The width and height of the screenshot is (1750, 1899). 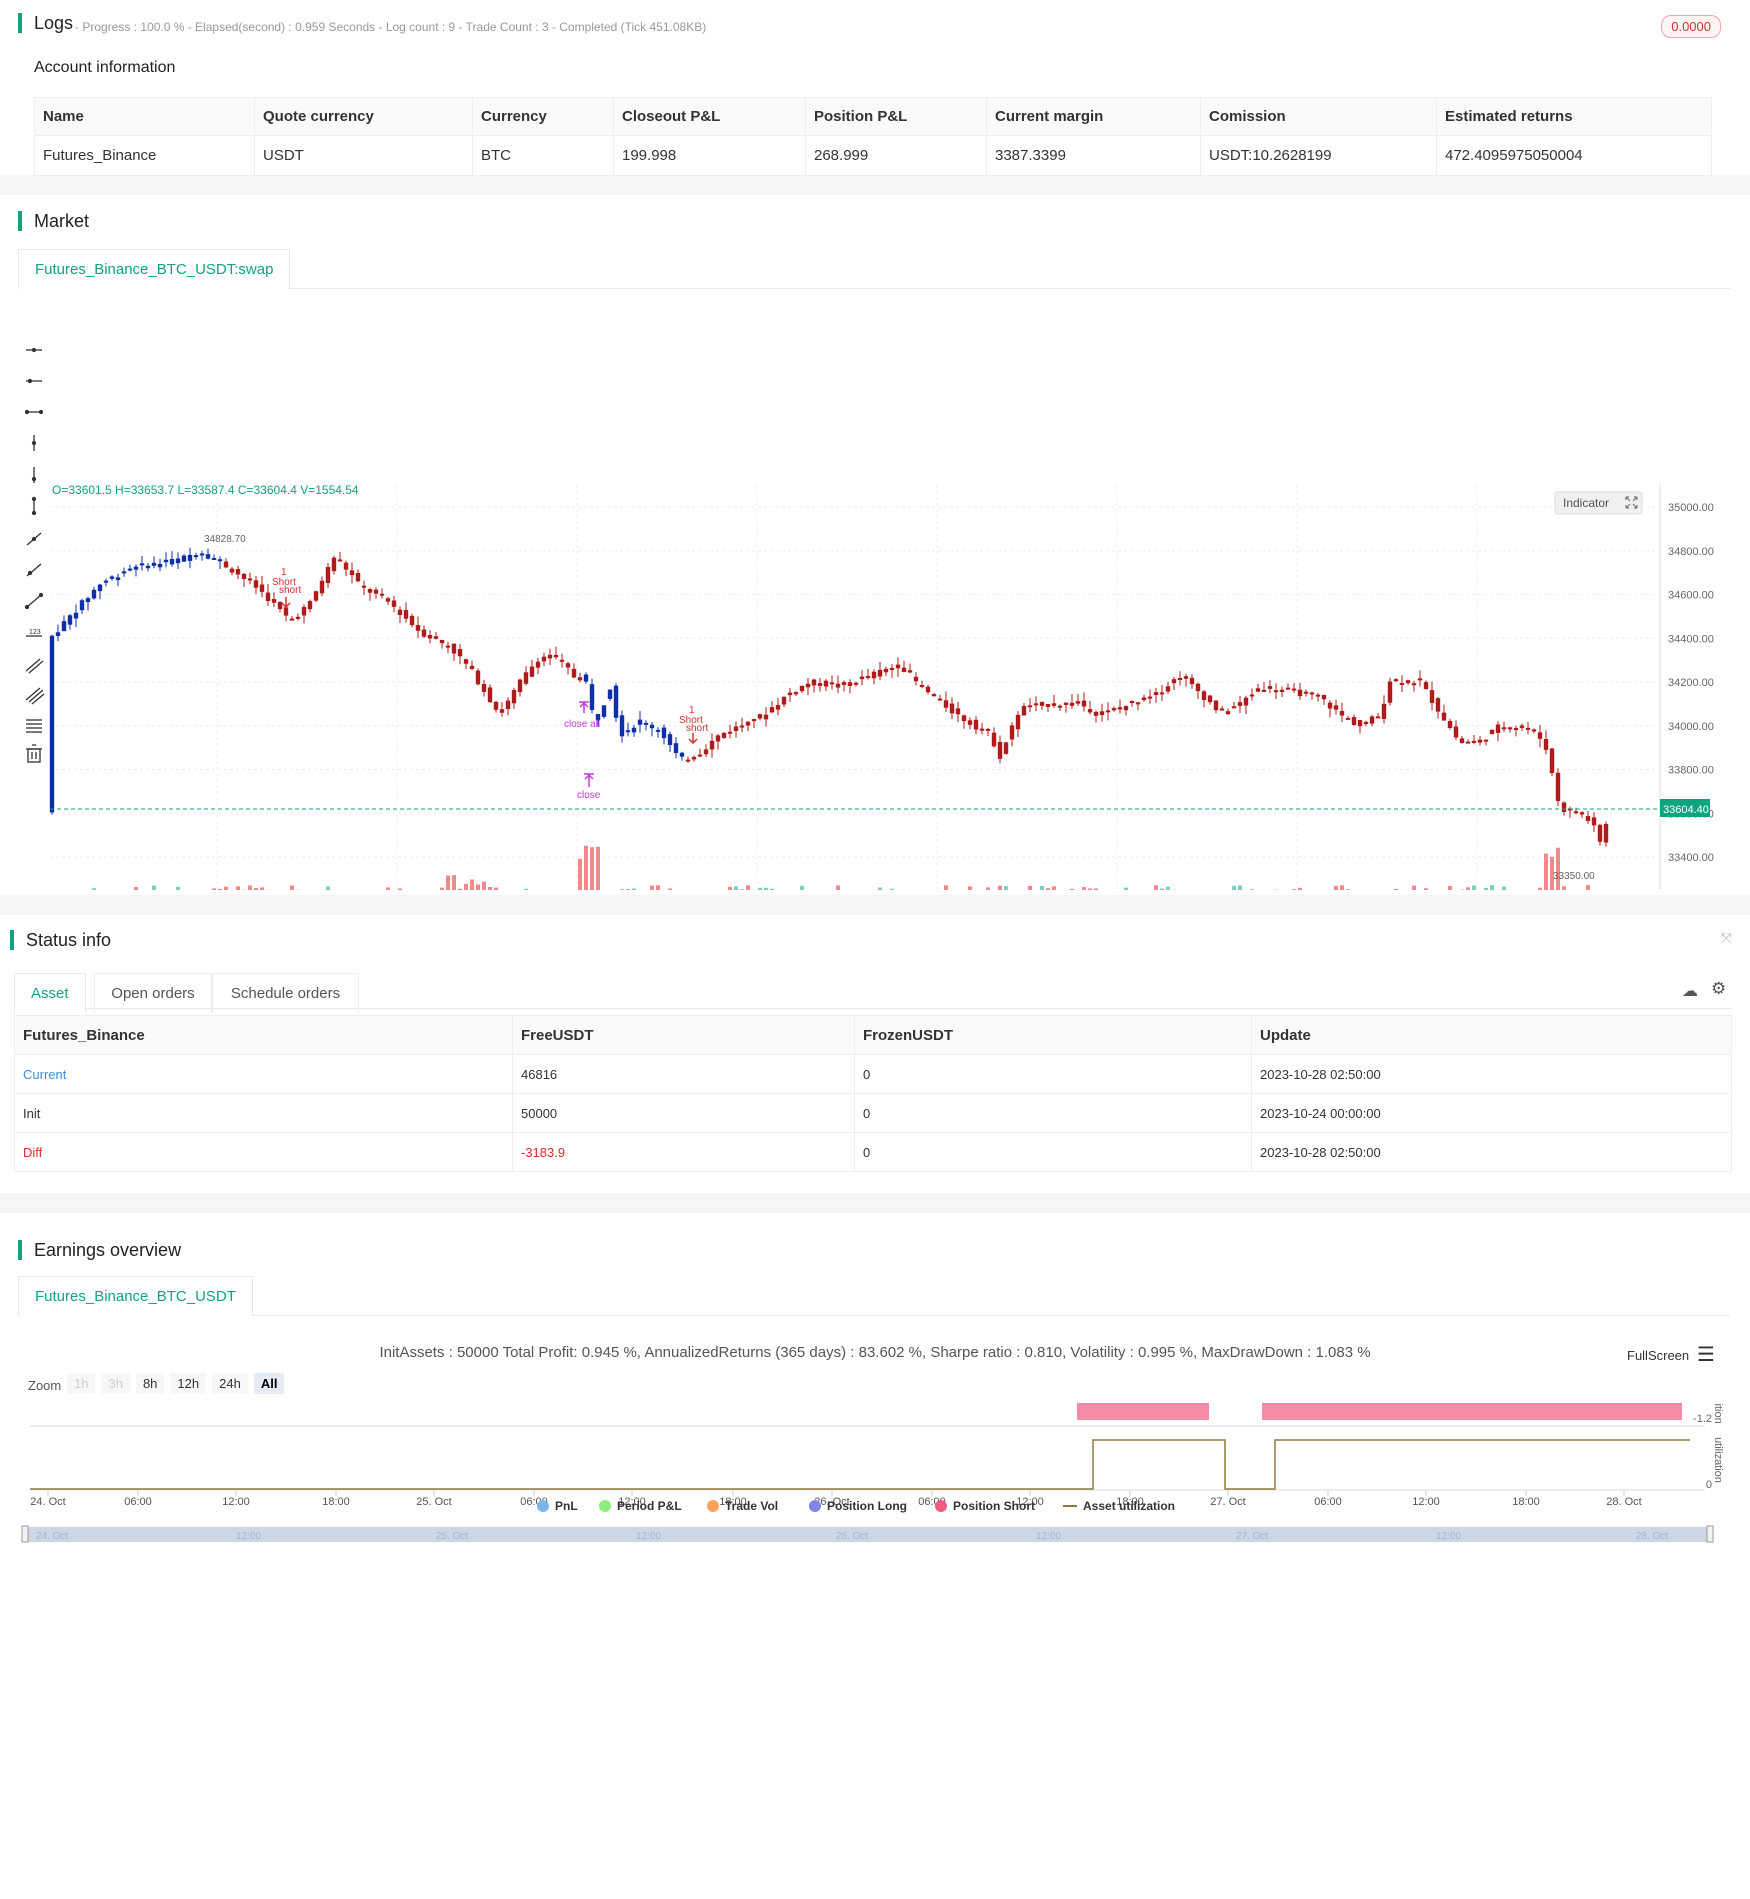 I want to click on parallel-lines-icon, so click(x=34, y=666).